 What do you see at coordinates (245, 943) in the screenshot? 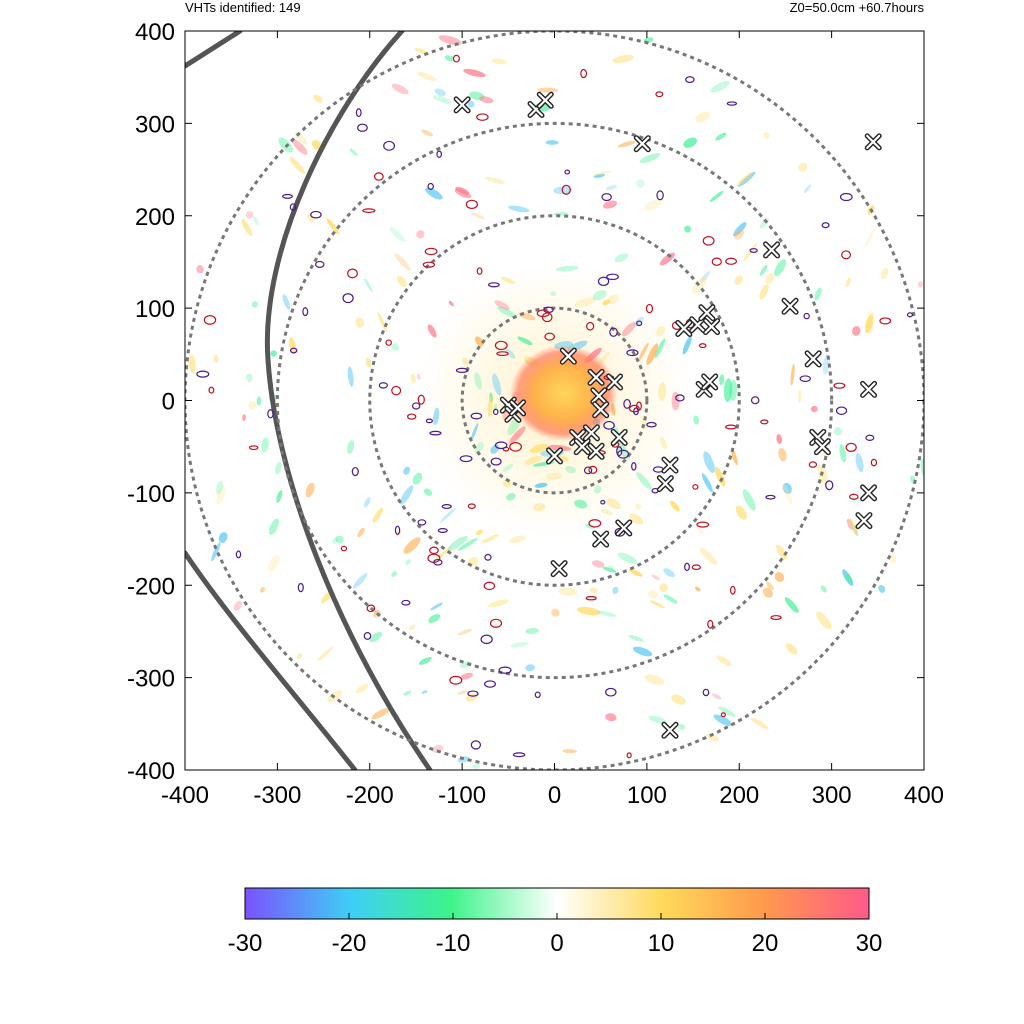
I see `colorbar-tick-label: -30` at bounding box center [245, 943].